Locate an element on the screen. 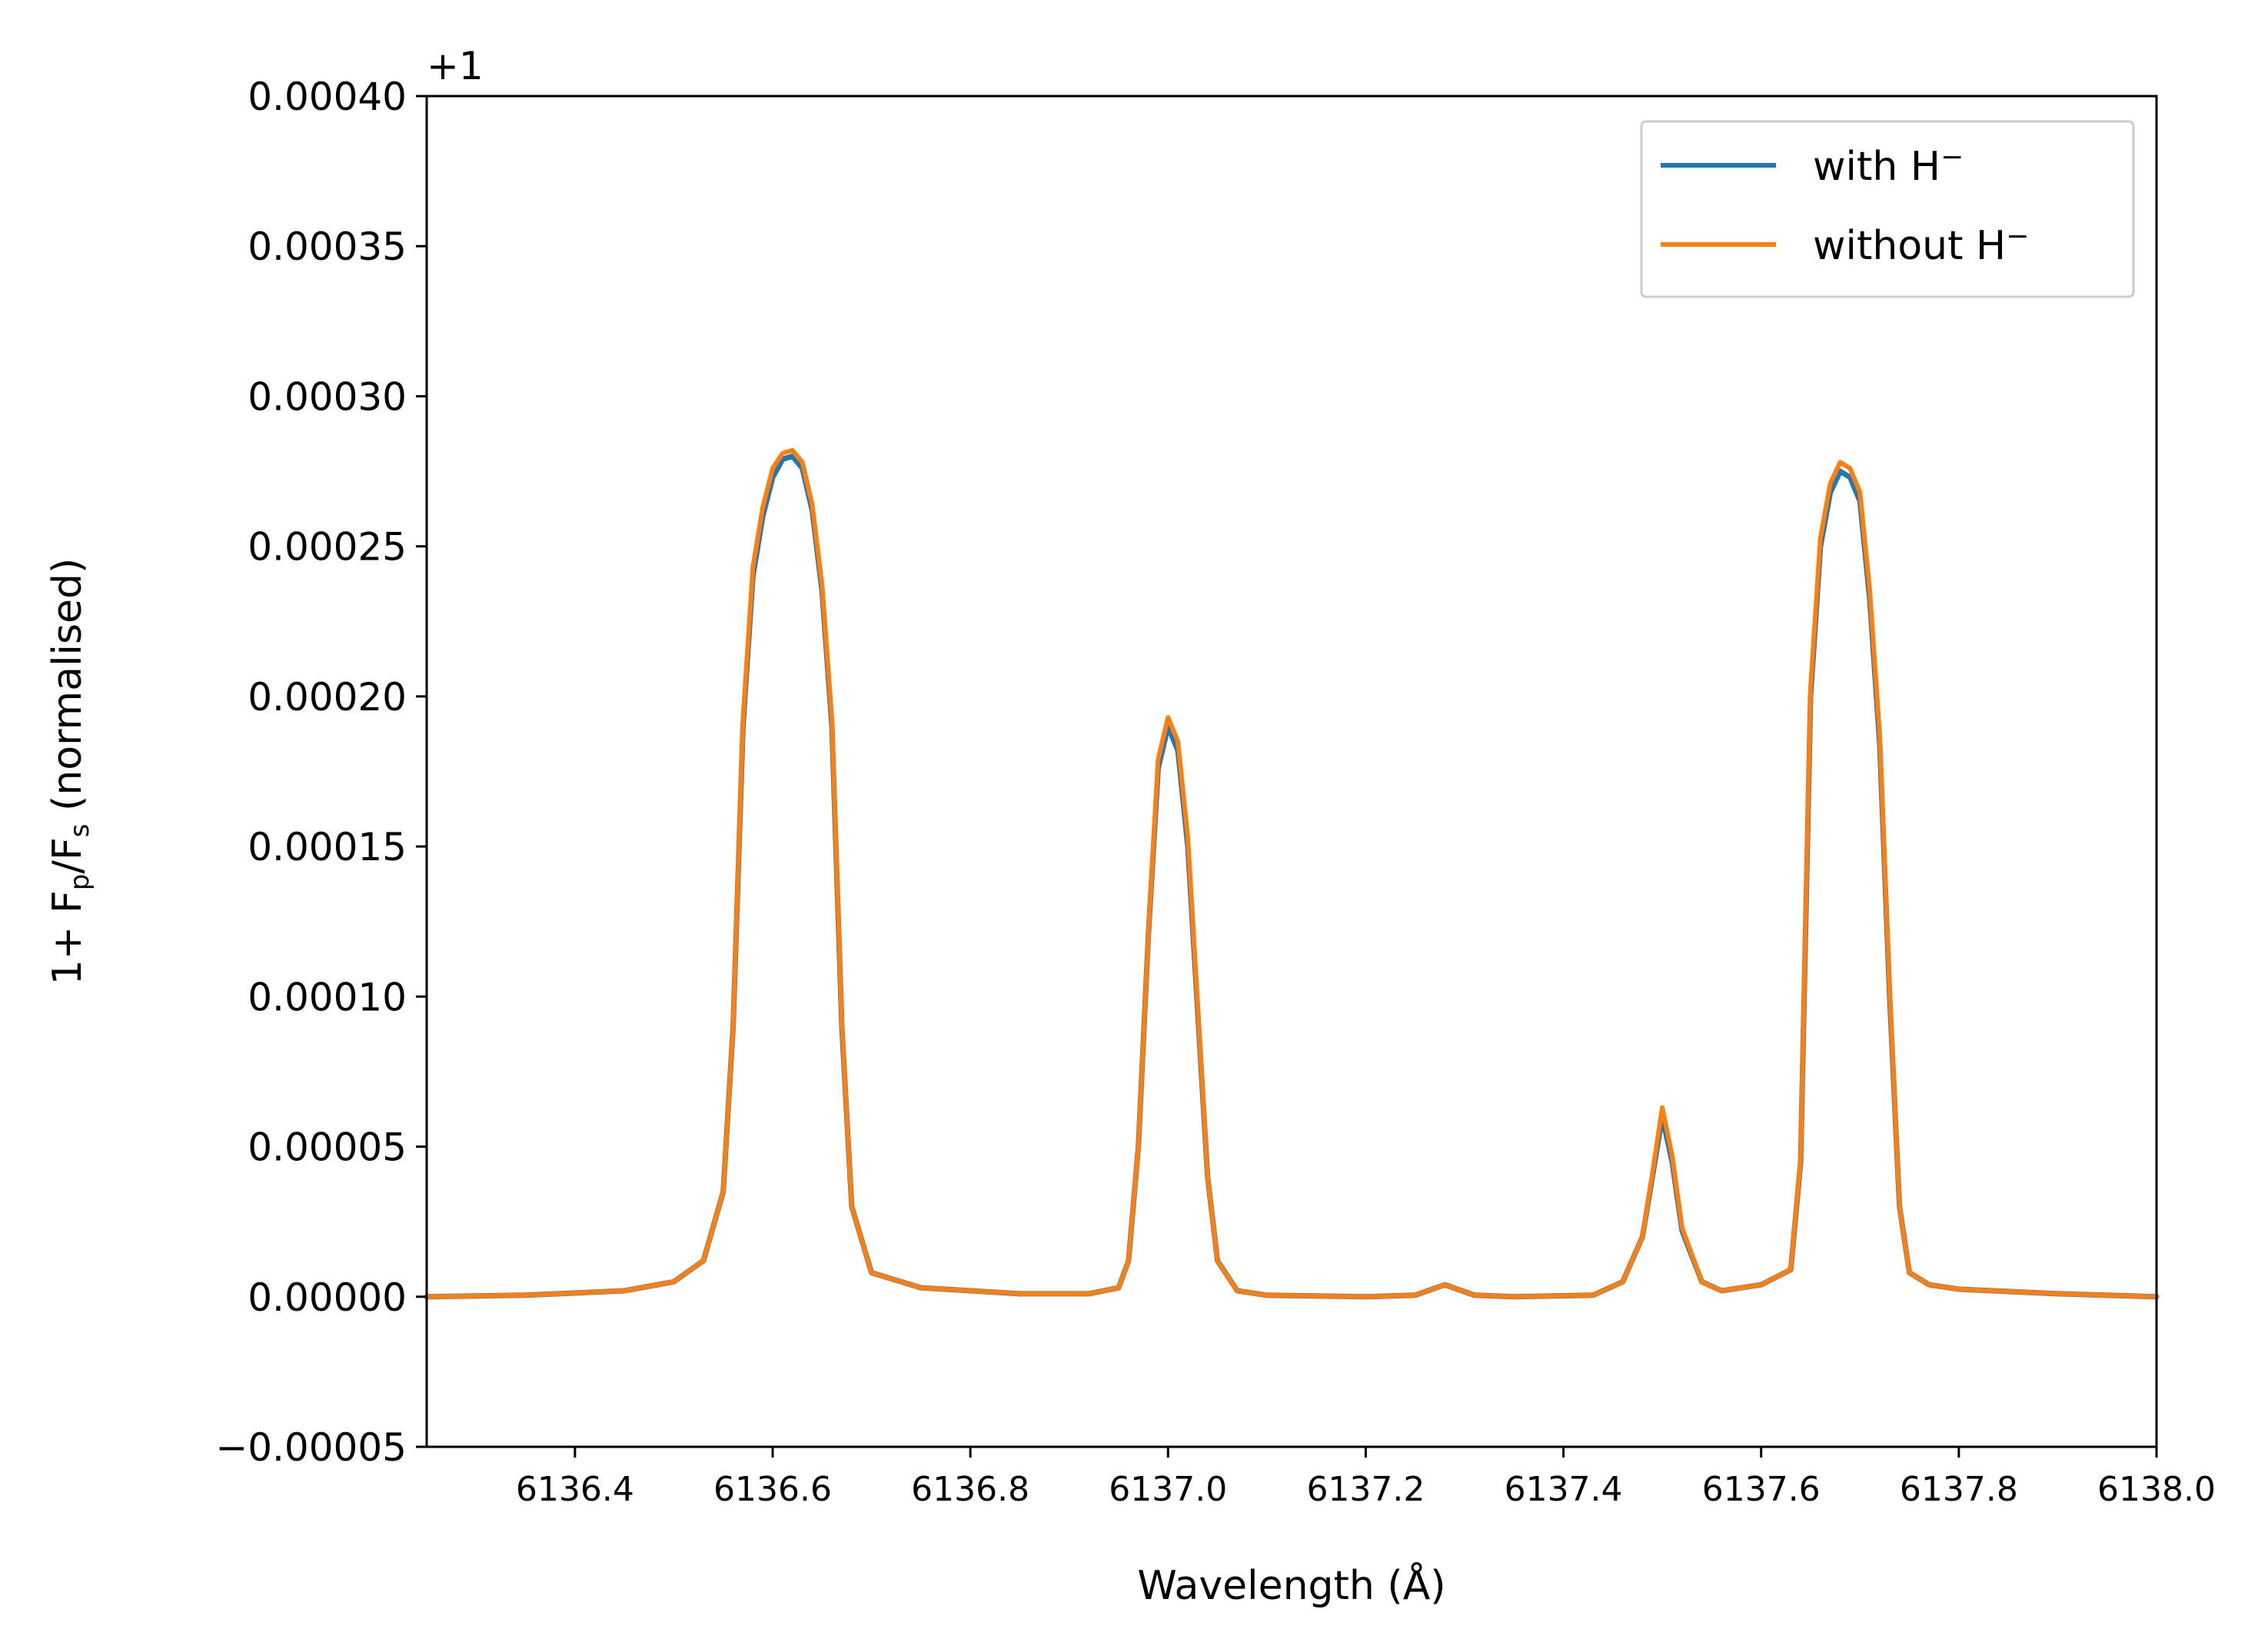 Image resolution: width=2268 pixels, height=1649 pixels. x-tick-label: 6137.8 is located at coordinates (1959, 1490).